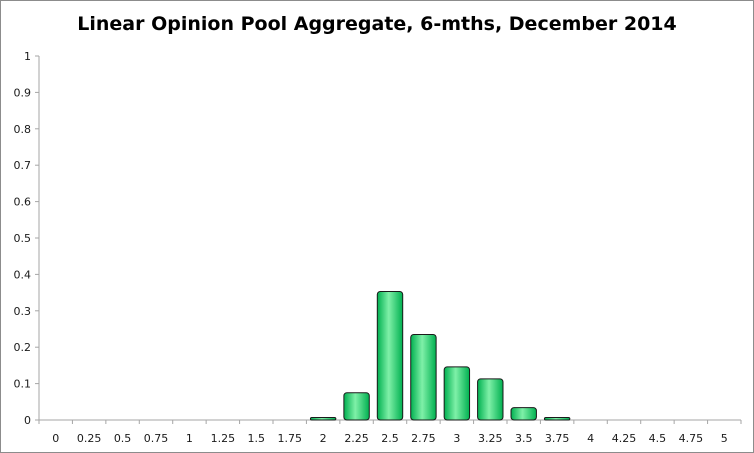  Describe the element at coordinates (55, 438) in the screenshot. I see `x-tick-label: 0` at that location.